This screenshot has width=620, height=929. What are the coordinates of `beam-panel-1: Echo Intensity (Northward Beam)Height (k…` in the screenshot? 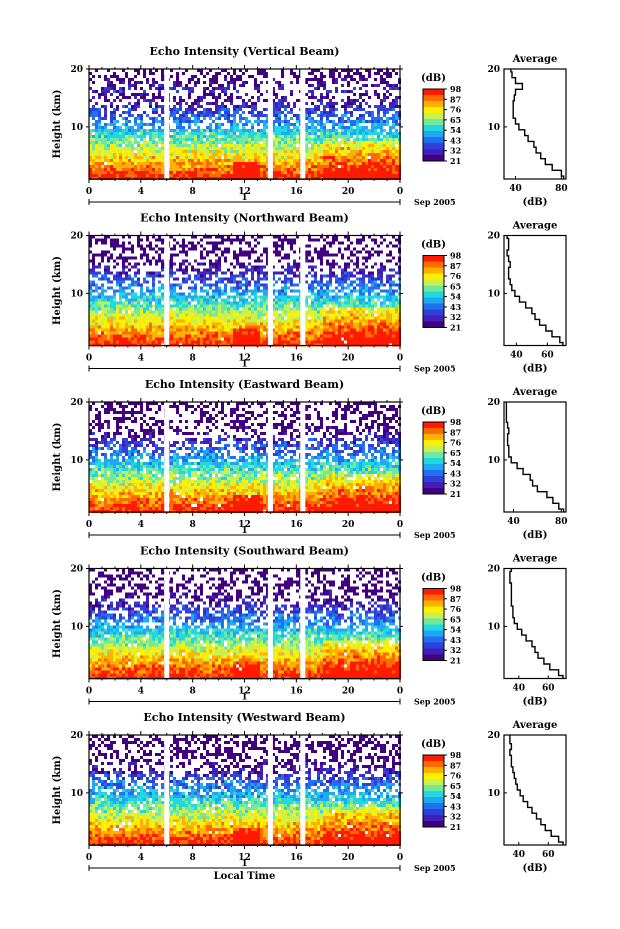 It's located at (309, 293).